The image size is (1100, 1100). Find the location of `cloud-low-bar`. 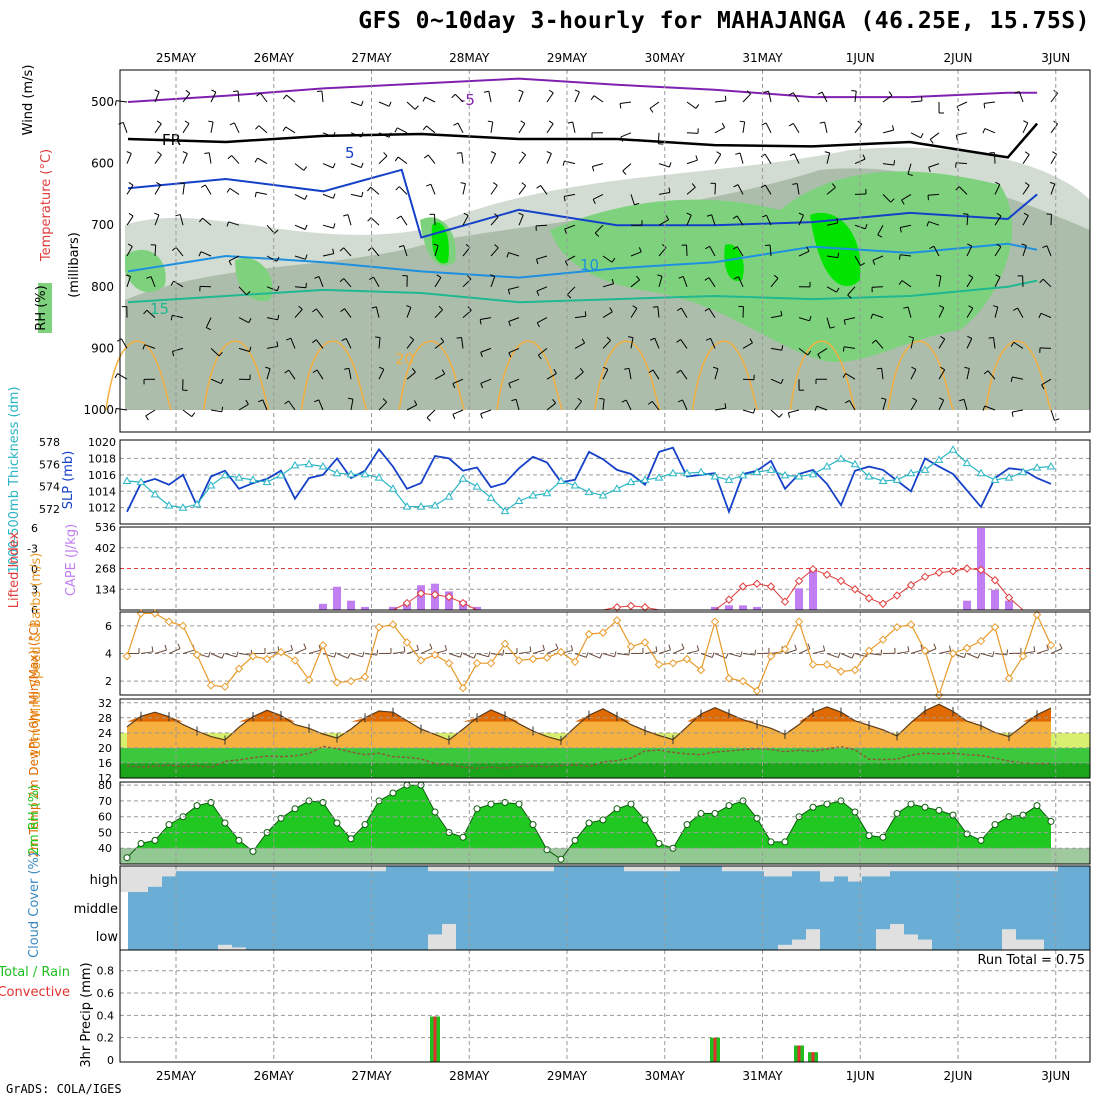

cloud-low-bar is located at coordinates (435, 942).